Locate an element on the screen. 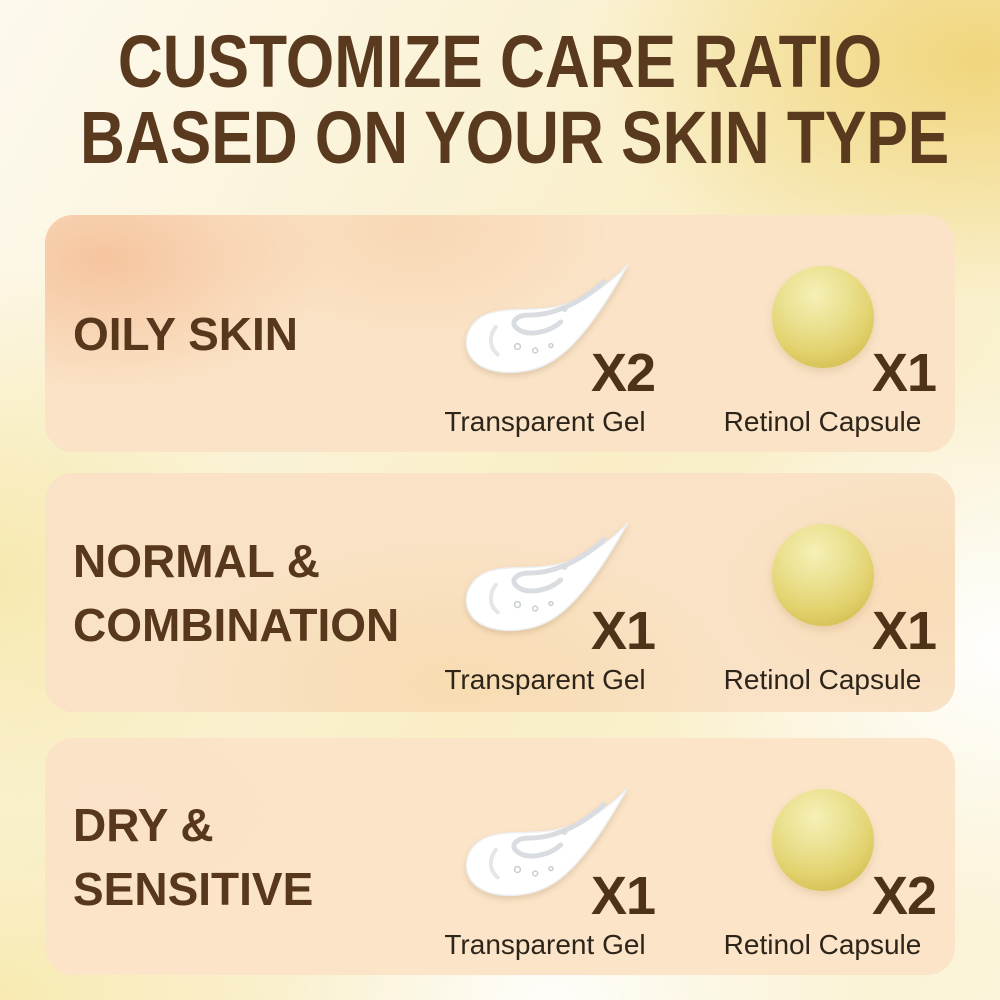 The height and width of the screenshot is (1000, 1000). skin-type-text: OILY SKIN is located at coordinates (185, 333).